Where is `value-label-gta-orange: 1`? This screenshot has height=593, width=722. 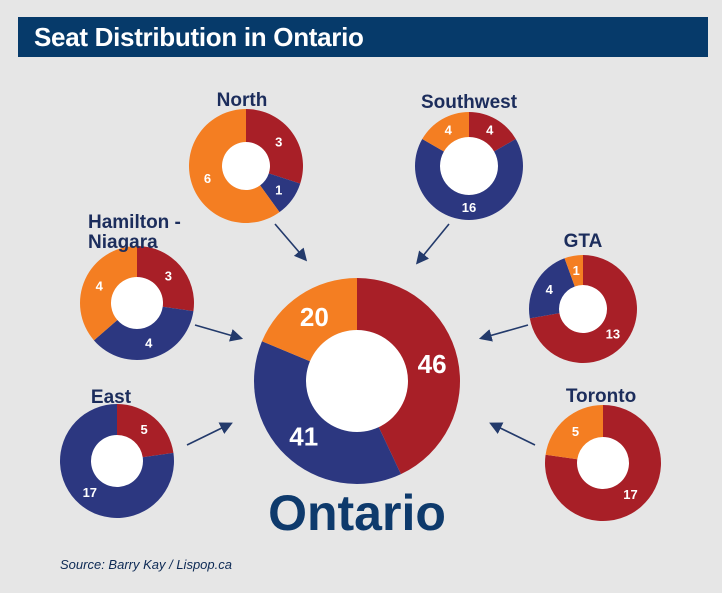
value-label-gta-orange: 1 is located at coordinates (576, 270).